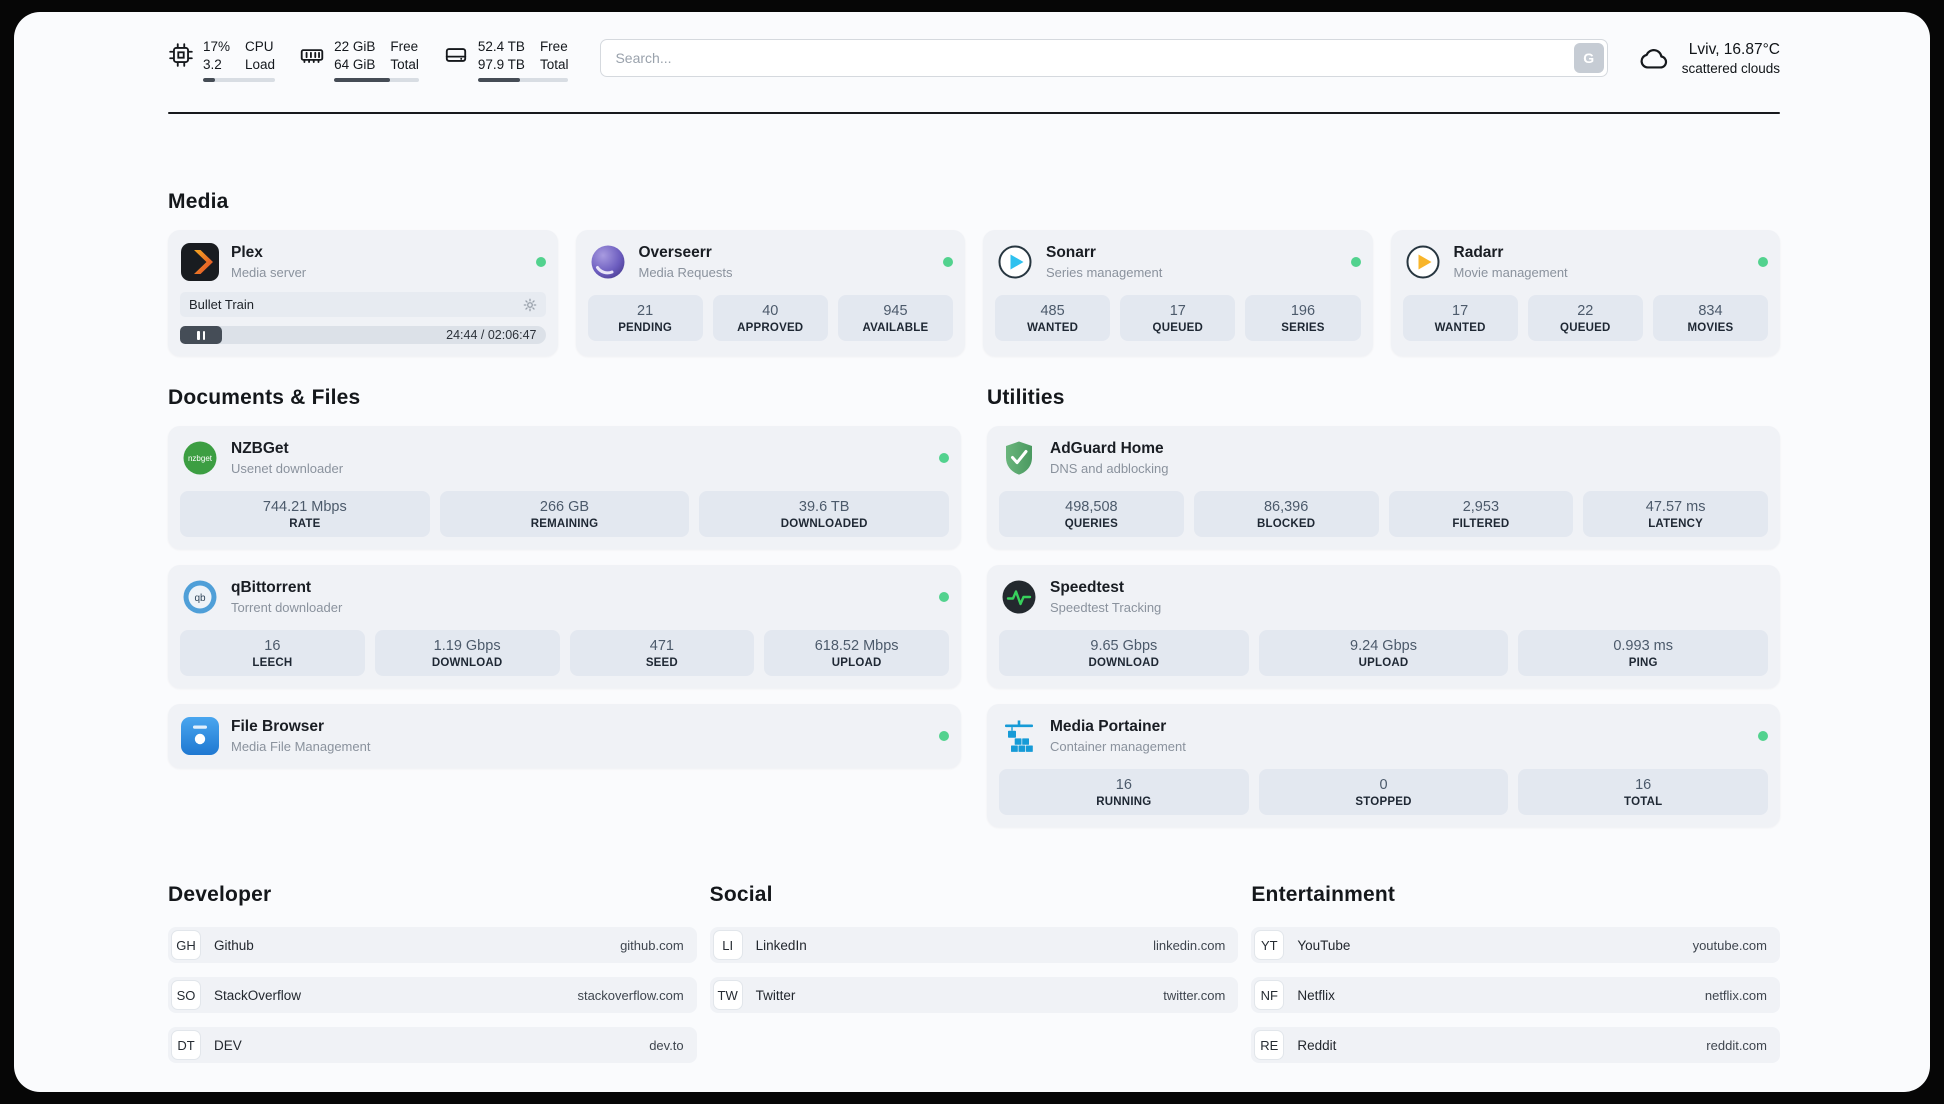 Image resolution: width=1944 pixels, height=1104 pixels. I want to click on stat-label: DOWNLOAD, so click(467, 662).